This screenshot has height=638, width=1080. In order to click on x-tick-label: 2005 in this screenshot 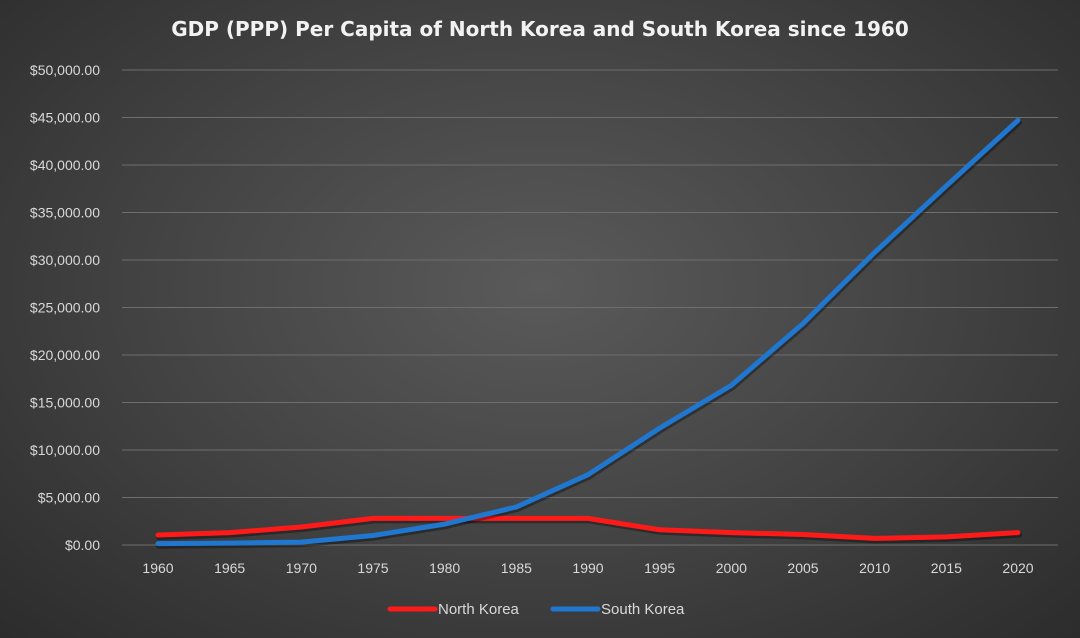, I will do `click(802, 568)`.